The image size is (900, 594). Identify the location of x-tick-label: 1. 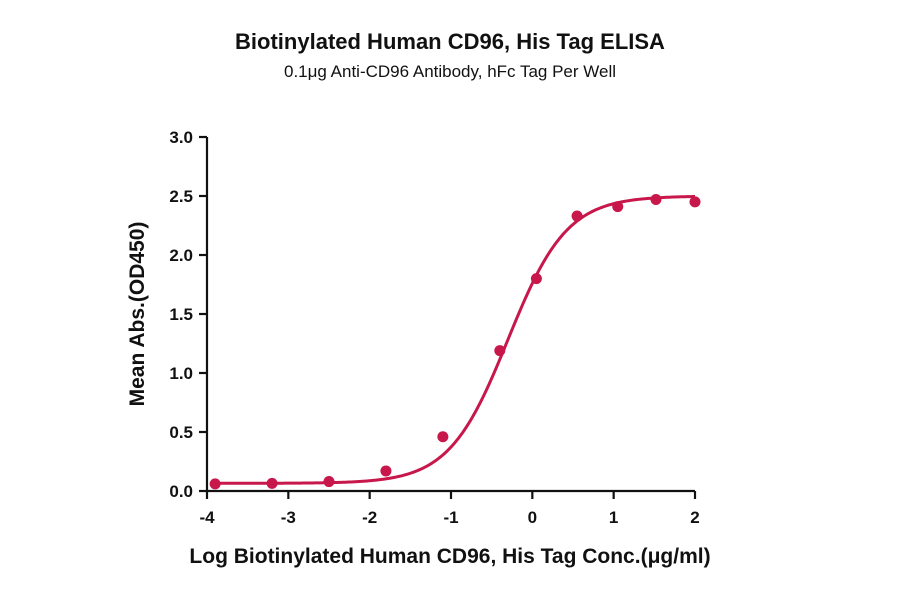
(613, 517).